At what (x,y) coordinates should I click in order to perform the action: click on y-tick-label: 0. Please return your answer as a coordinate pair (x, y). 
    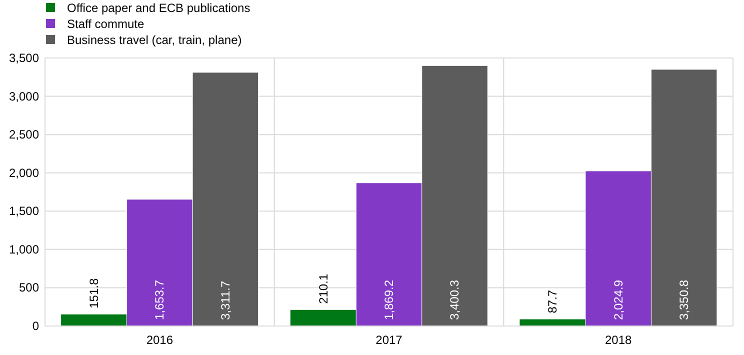
    Looking at the image, I should click on (36, 326).